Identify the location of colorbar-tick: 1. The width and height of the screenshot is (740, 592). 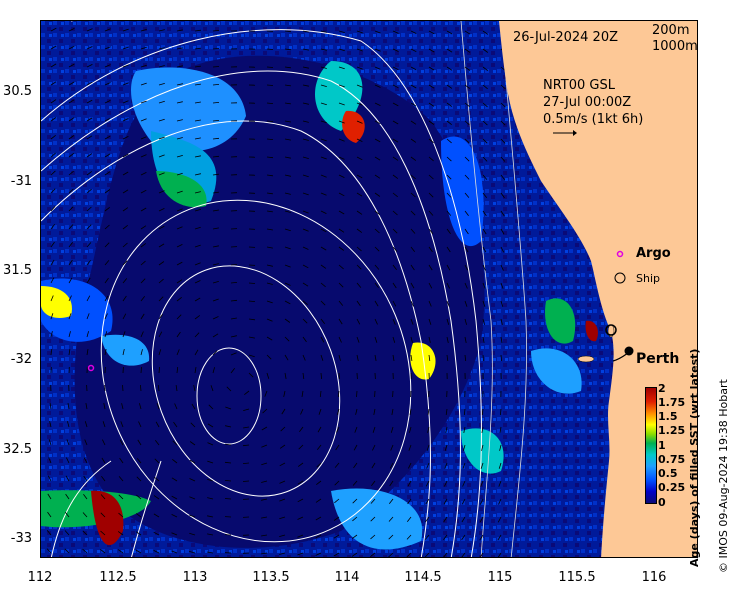
(662, 445).